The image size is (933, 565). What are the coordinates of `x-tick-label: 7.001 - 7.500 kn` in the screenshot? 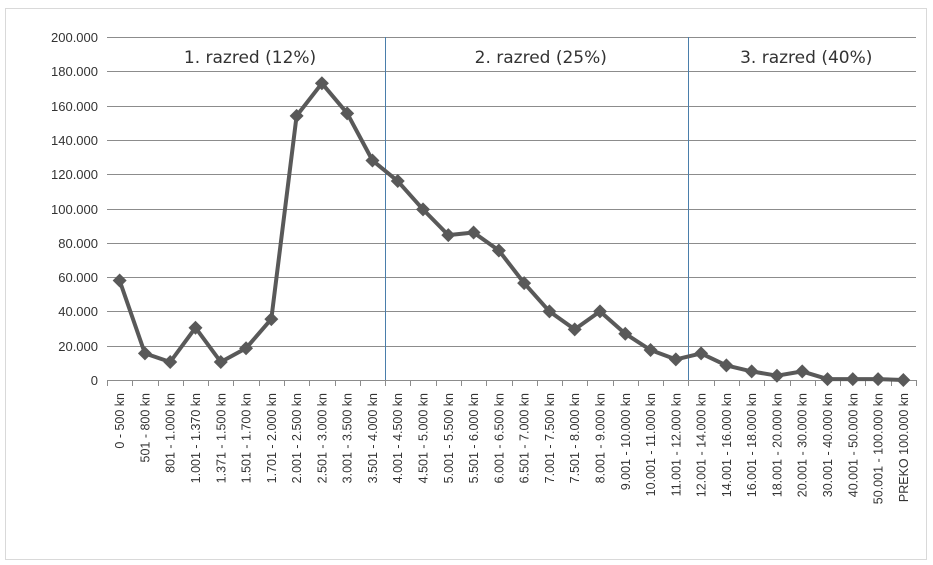 It's located at (550, 438).